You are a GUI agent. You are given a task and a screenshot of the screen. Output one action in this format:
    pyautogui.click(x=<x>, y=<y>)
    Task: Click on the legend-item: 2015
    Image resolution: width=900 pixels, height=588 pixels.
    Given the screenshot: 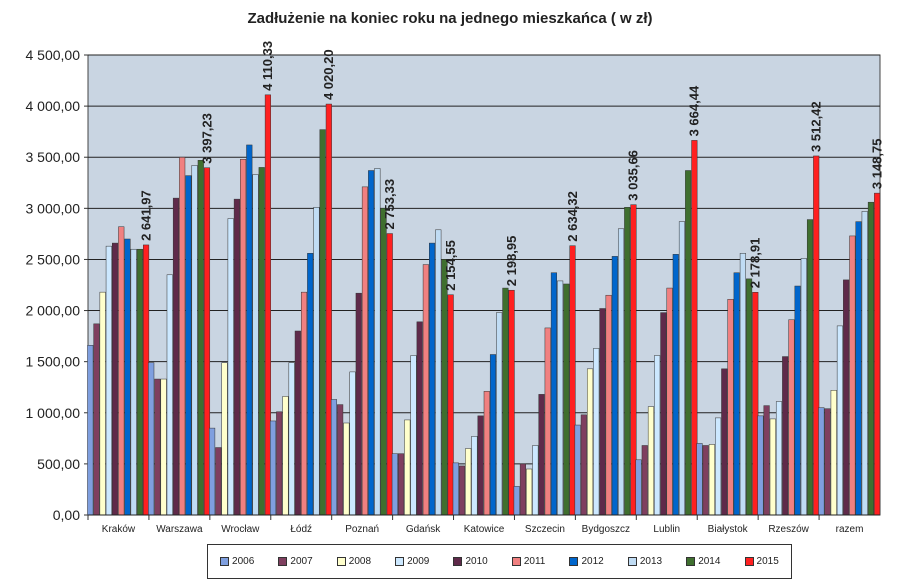 What is the action you would take?
    pyautogui.click(x=761, y=561)
    